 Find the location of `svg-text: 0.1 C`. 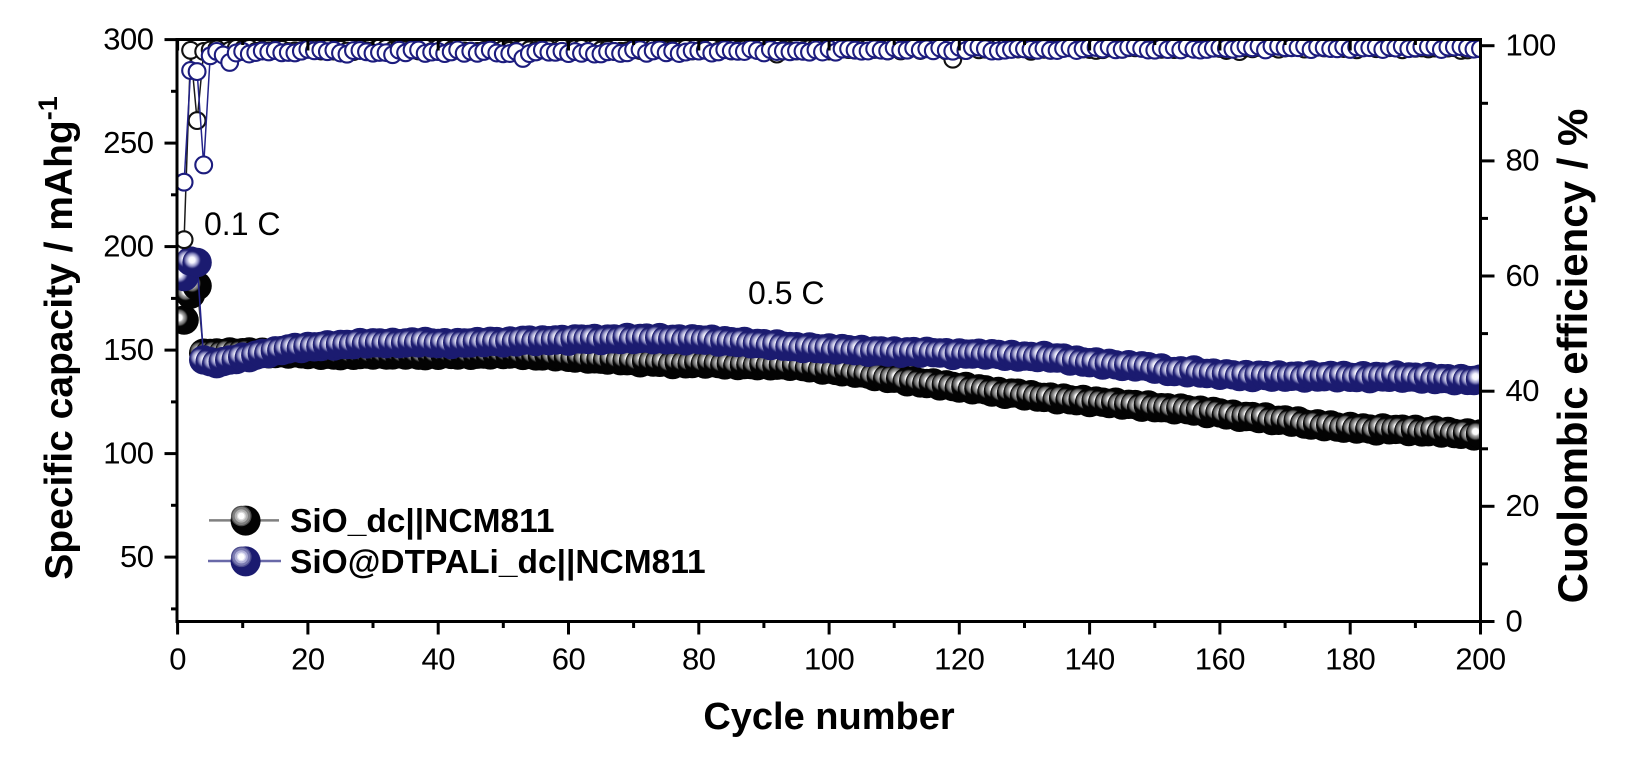

svg-text: 0.1 C is located at coordinates (242, 224).